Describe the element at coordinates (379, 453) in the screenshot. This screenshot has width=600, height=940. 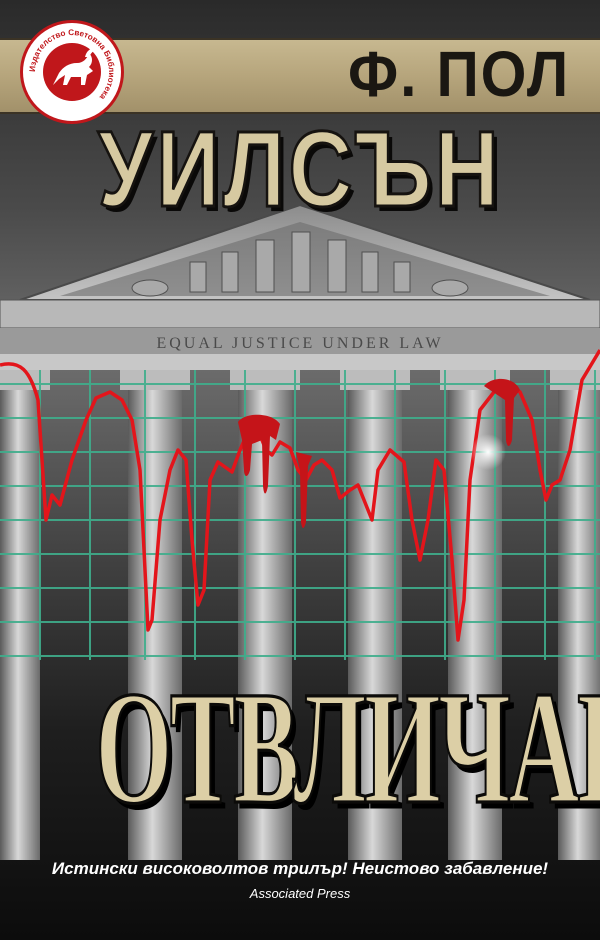
I see `blood-drips` at that location.